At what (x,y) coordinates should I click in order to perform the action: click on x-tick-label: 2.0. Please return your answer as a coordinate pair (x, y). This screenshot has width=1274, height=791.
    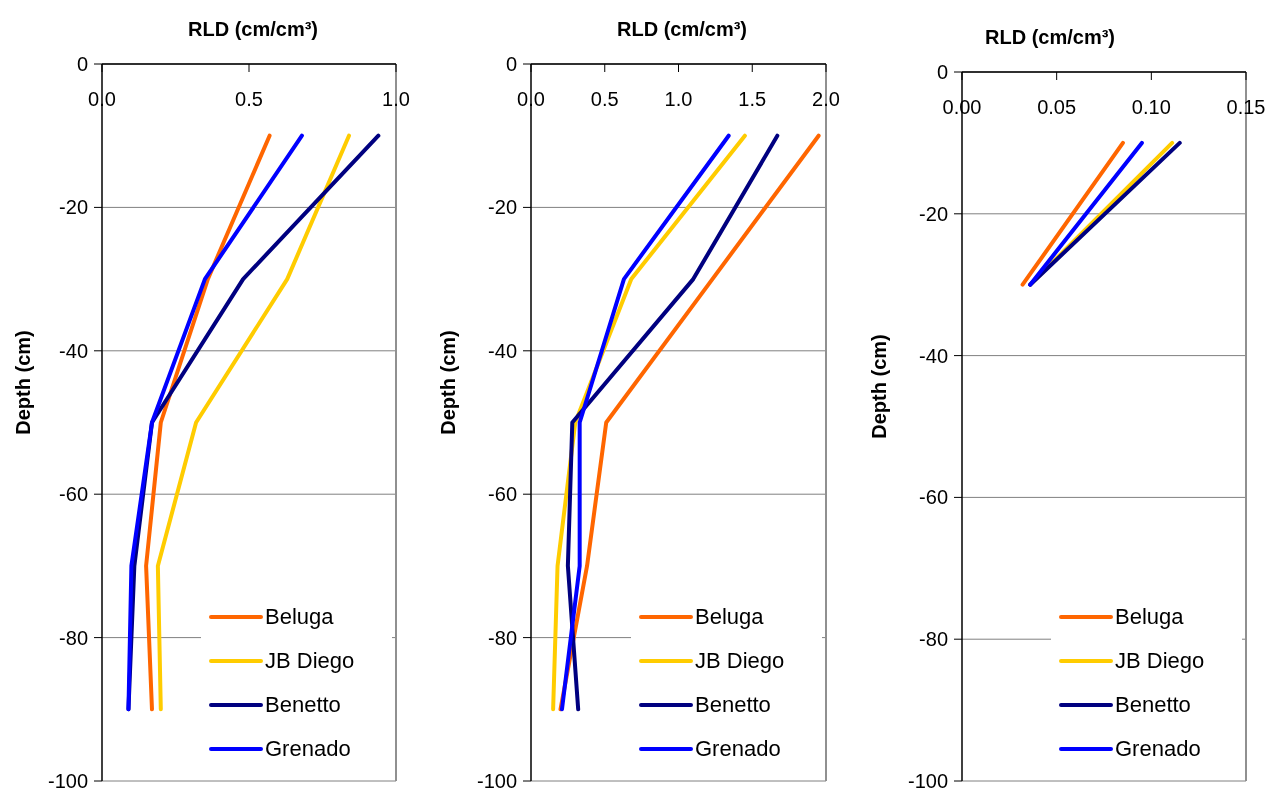
    Looking at the image, I should click on (826, 99).